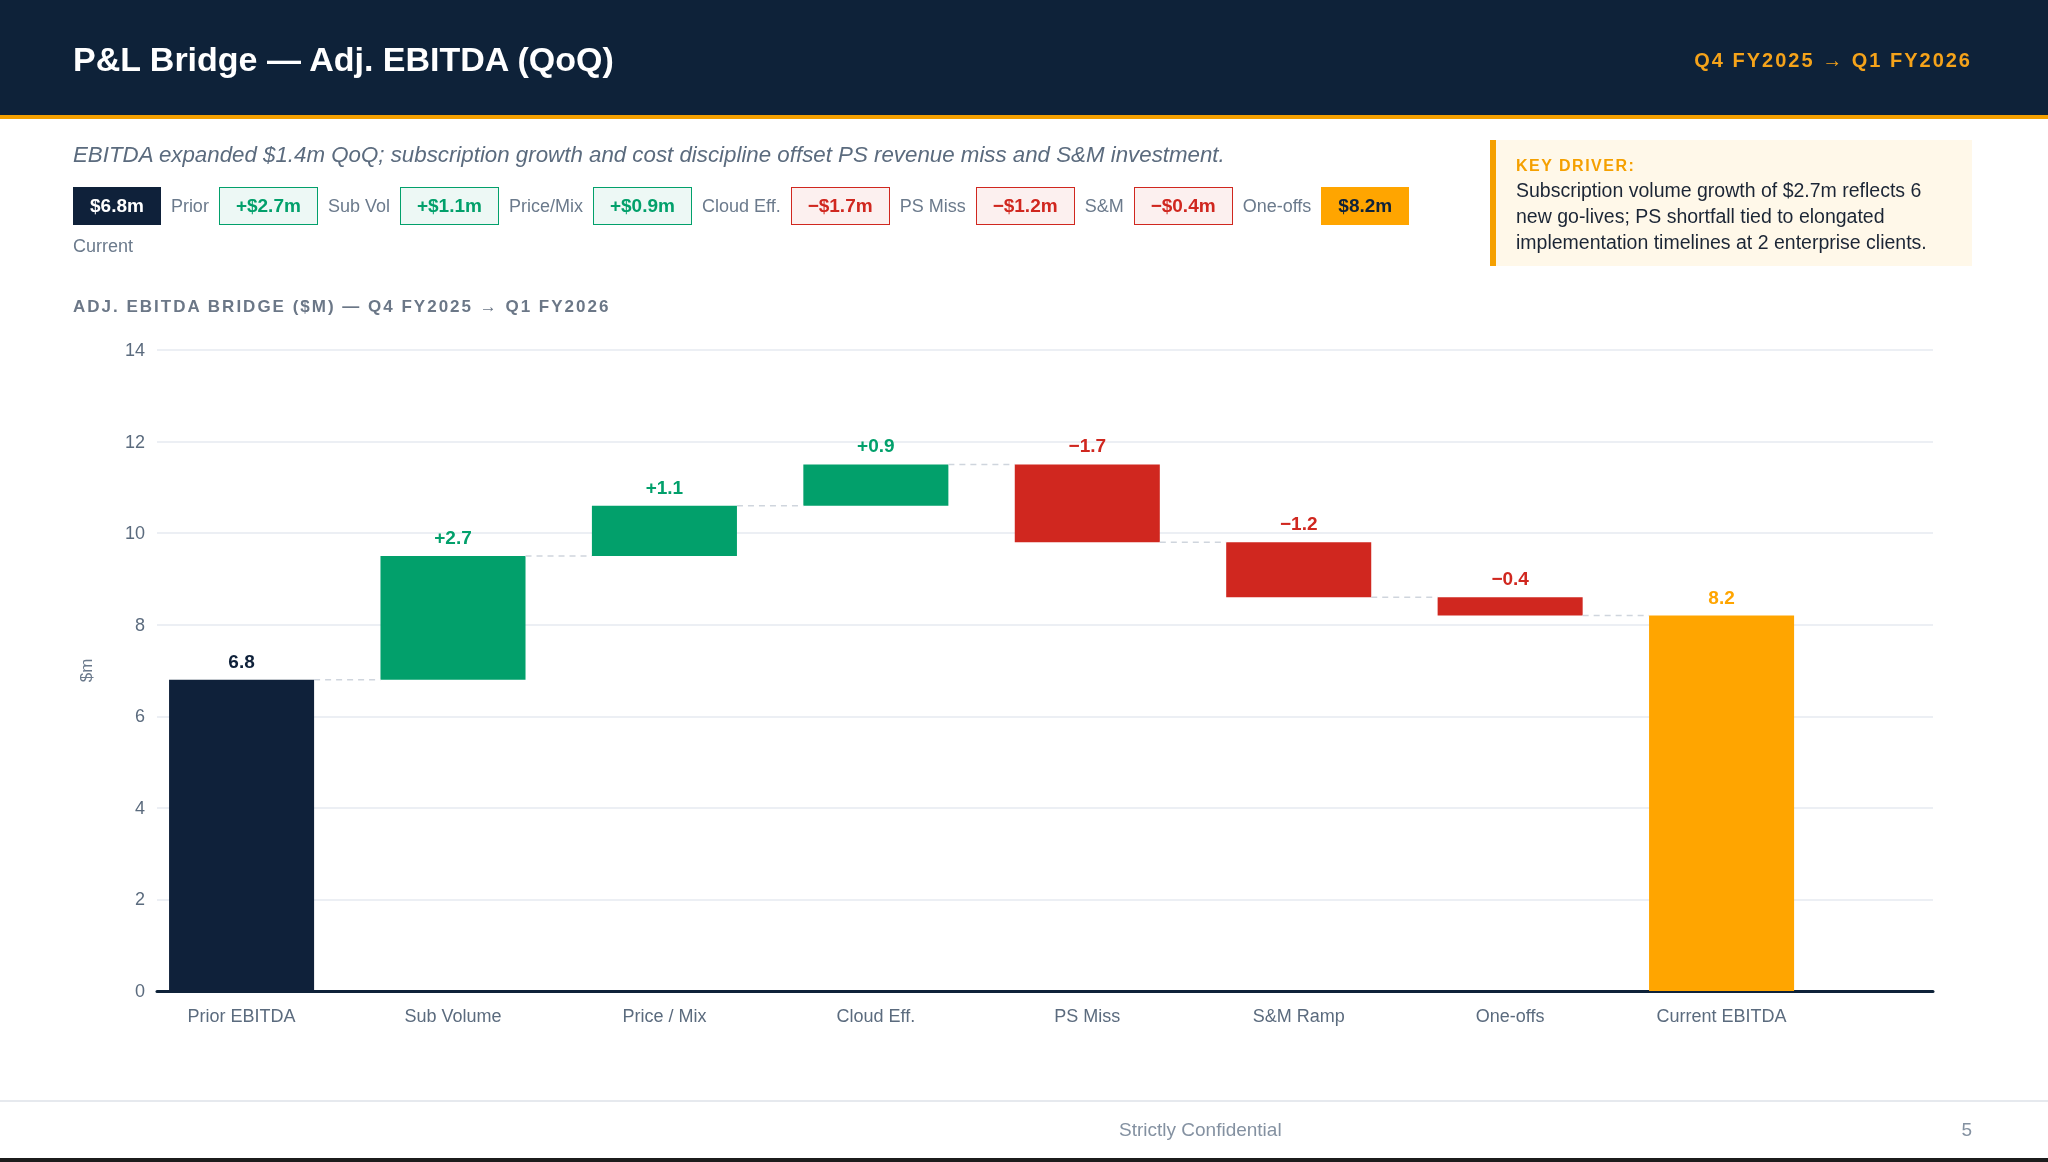 The image size is (2048, 1162). What do you see at coordinates (1298, 1016) in the screenshot?
I see `x-tick-label: S&M Ramp` at bounding box center [1298, 1016].